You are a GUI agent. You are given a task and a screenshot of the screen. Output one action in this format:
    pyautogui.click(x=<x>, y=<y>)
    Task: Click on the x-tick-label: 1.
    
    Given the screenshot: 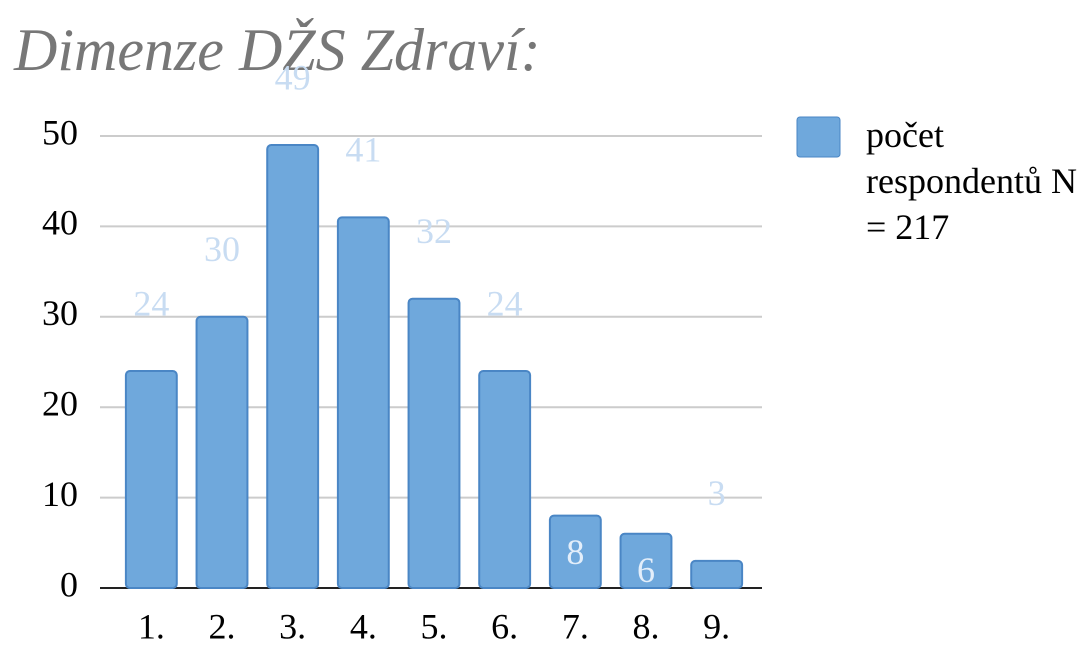 What is the action you would take?
    pyautogui.click(x=151, y=626)
    